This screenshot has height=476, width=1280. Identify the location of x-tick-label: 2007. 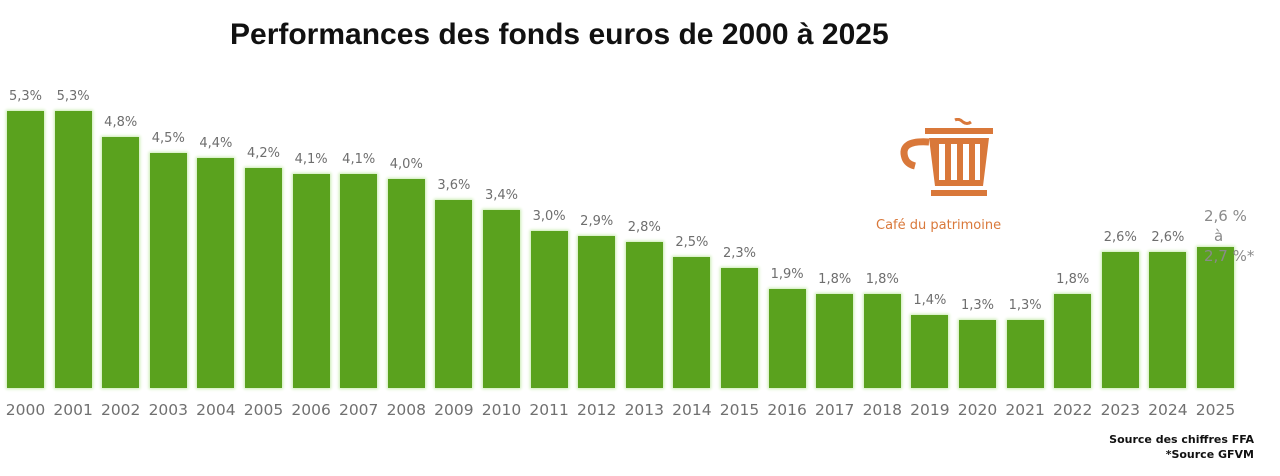
(358, 410).